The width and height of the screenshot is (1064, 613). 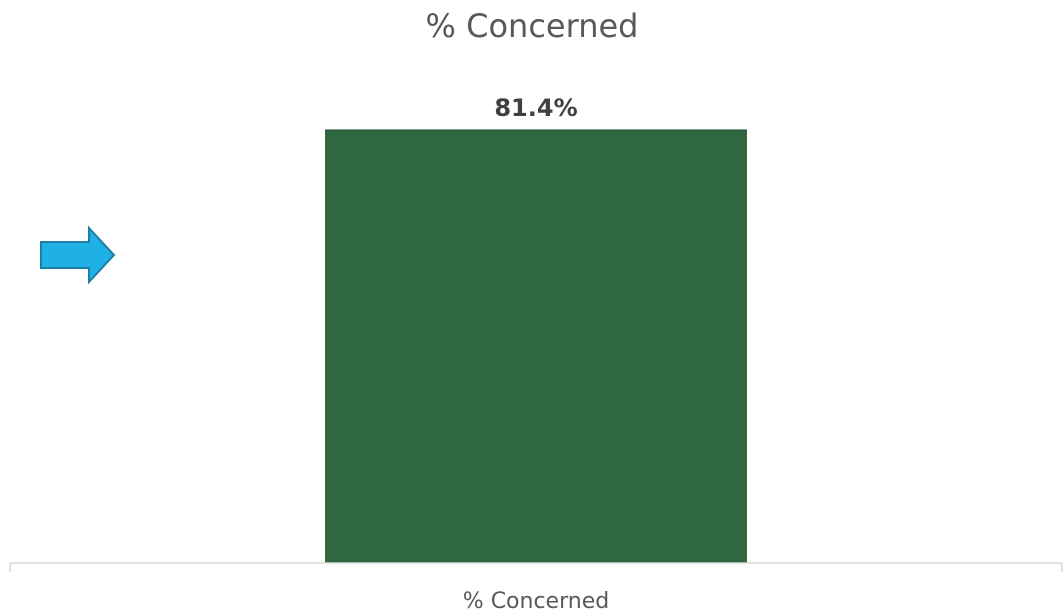 What do you see at coordinates (78, 255) in the screenshot?
I see `right-arrow-icon` at bounding box center [78, 255].